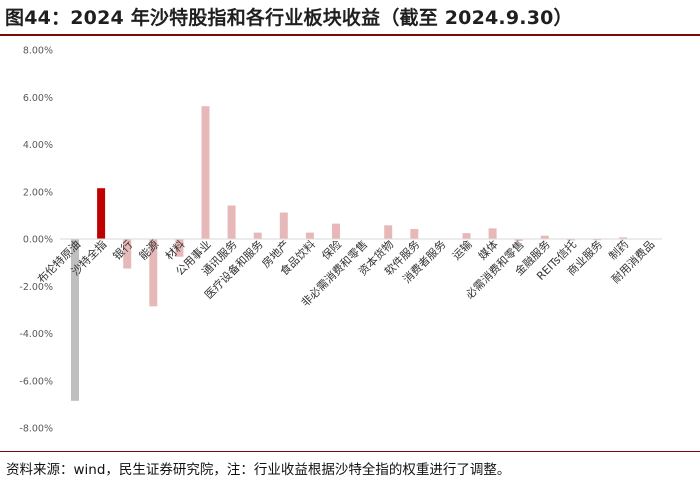 Image resolution: width=700 pixels, height=487 pixels. What do you see at coordinates (36, 381) in the screenshot?
I see `y-tick-label: -6.00%` at bounding box center [36, 381].